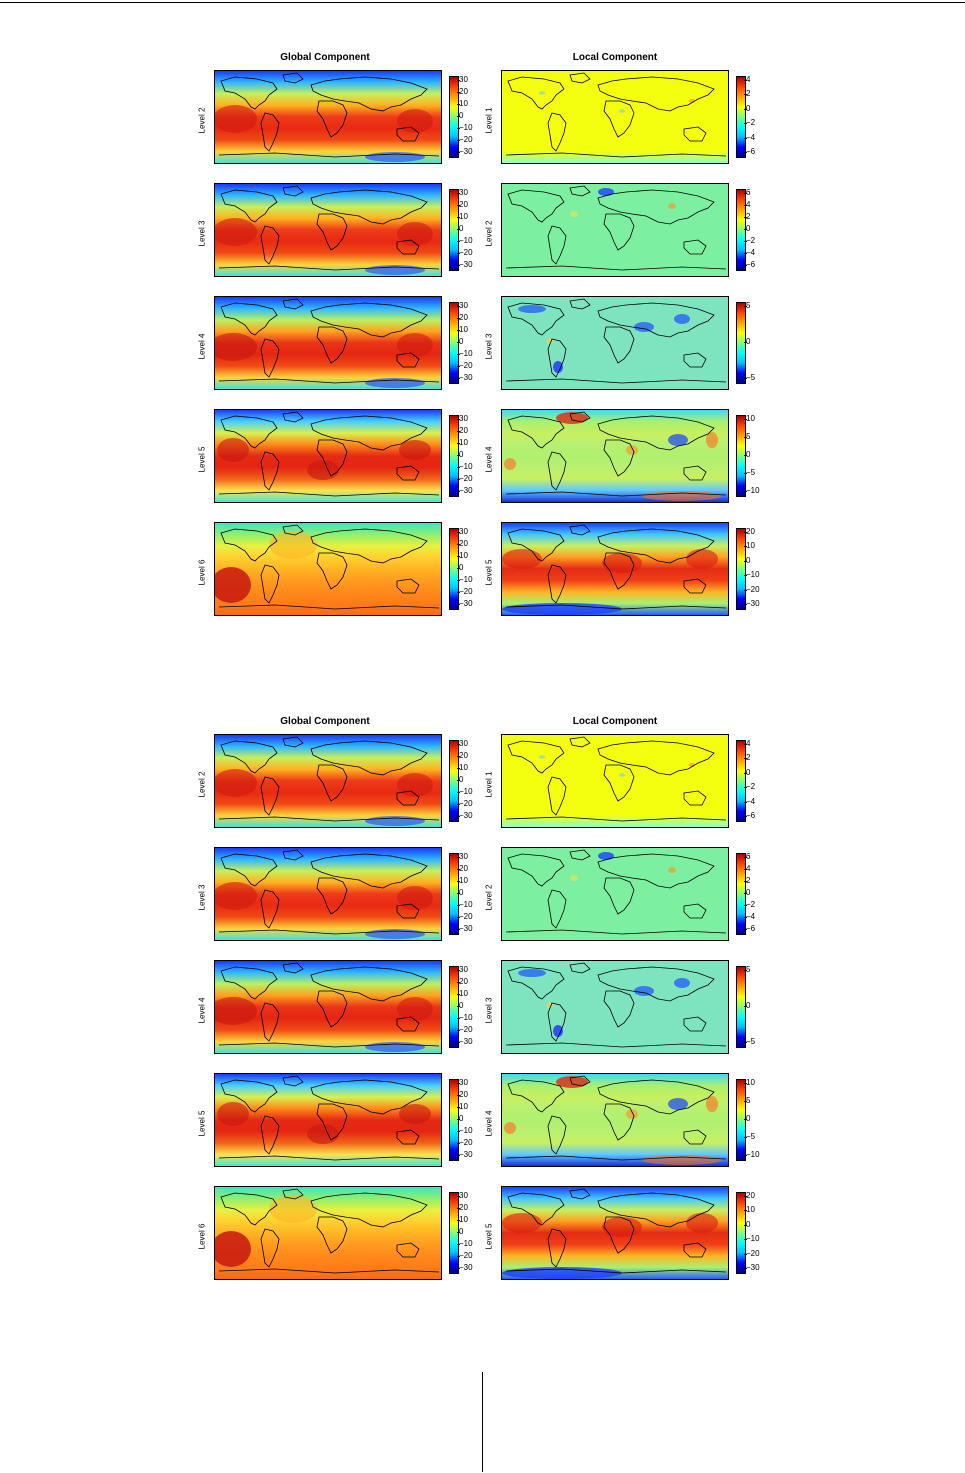  What do you see at coordinates (622, 780) in the screenshot?
I see `local-map-panel: Level 1 4 2 0 −2 −4 −6` at bounding box center [622, 780].